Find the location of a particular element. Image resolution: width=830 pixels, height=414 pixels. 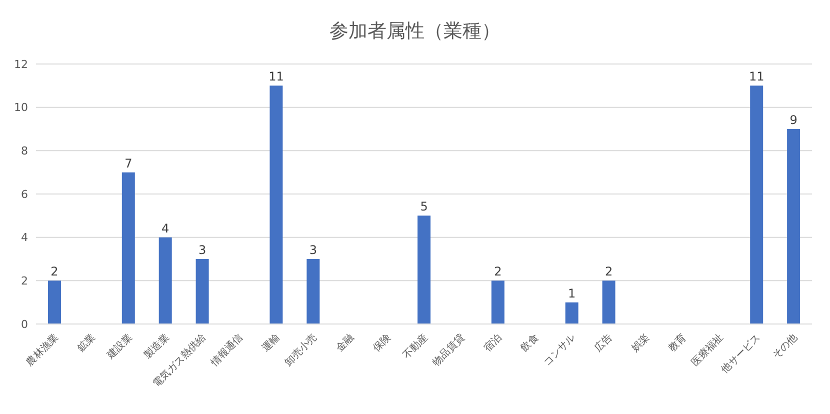

x-tick-label: 金融 is located at coordinates (345, 343).